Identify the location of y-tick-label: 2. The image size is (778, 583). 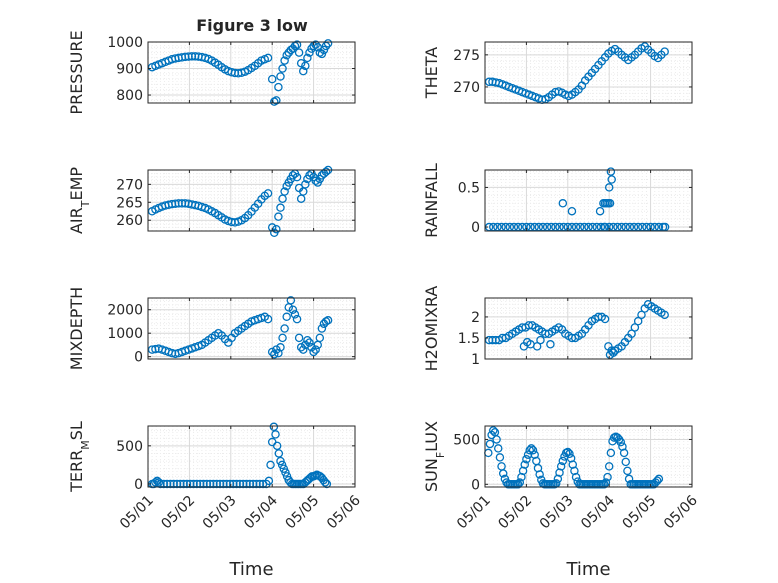
(475, 318).